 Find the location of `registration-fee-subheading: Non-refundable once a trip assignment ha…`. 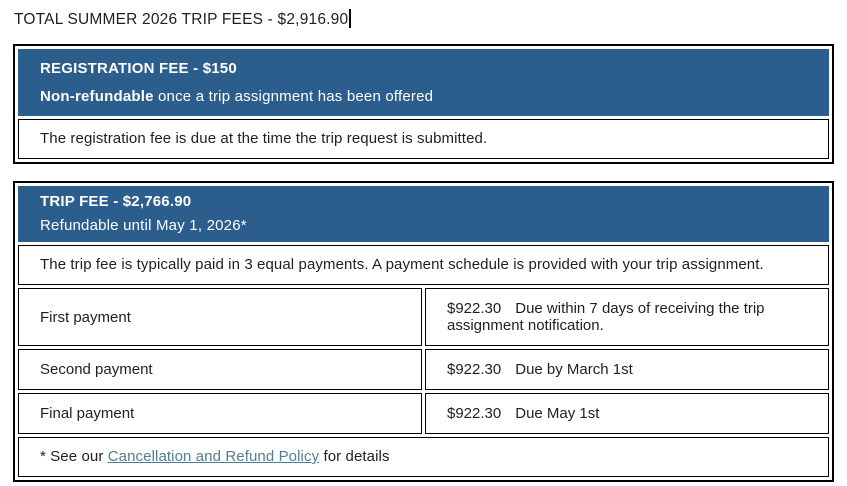

registration-fee-subheading: Non-refundable once a trip assignment ha… is located at coordinates (427, 96).